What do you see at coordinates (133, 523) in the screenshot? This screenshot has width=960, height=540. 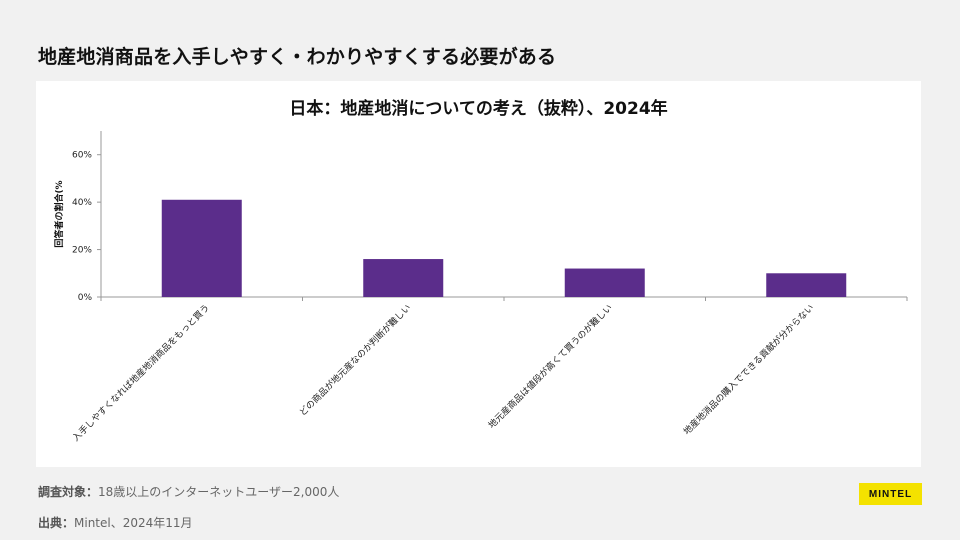 I see `source-text: Mintel、2024年11月` at bounding box center [133, 523].